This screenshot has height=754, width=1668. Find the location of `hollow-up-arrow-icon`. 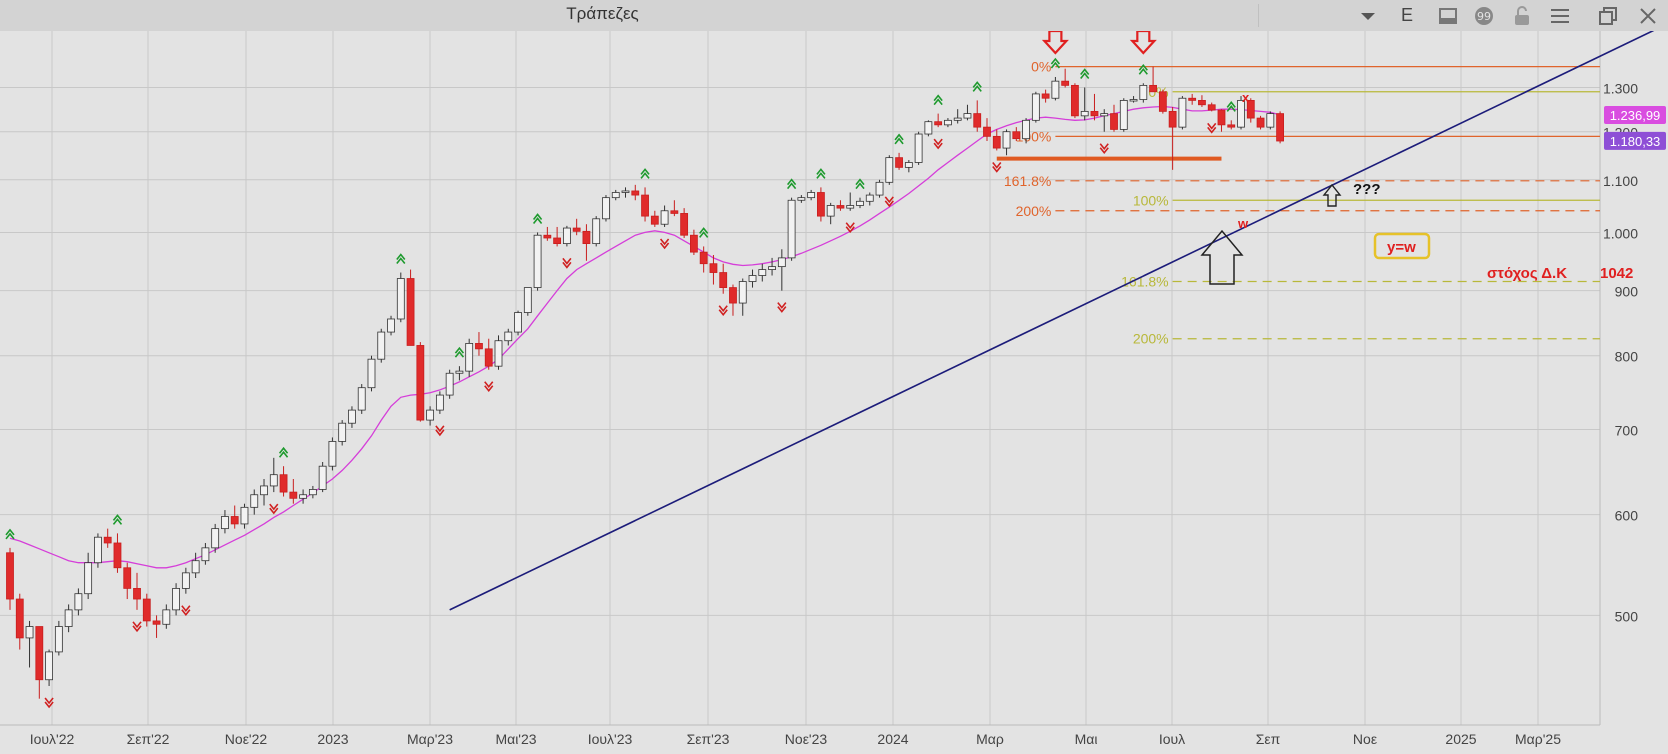

hollow-up-arrow-icon is located at coordinates (1222, 257).